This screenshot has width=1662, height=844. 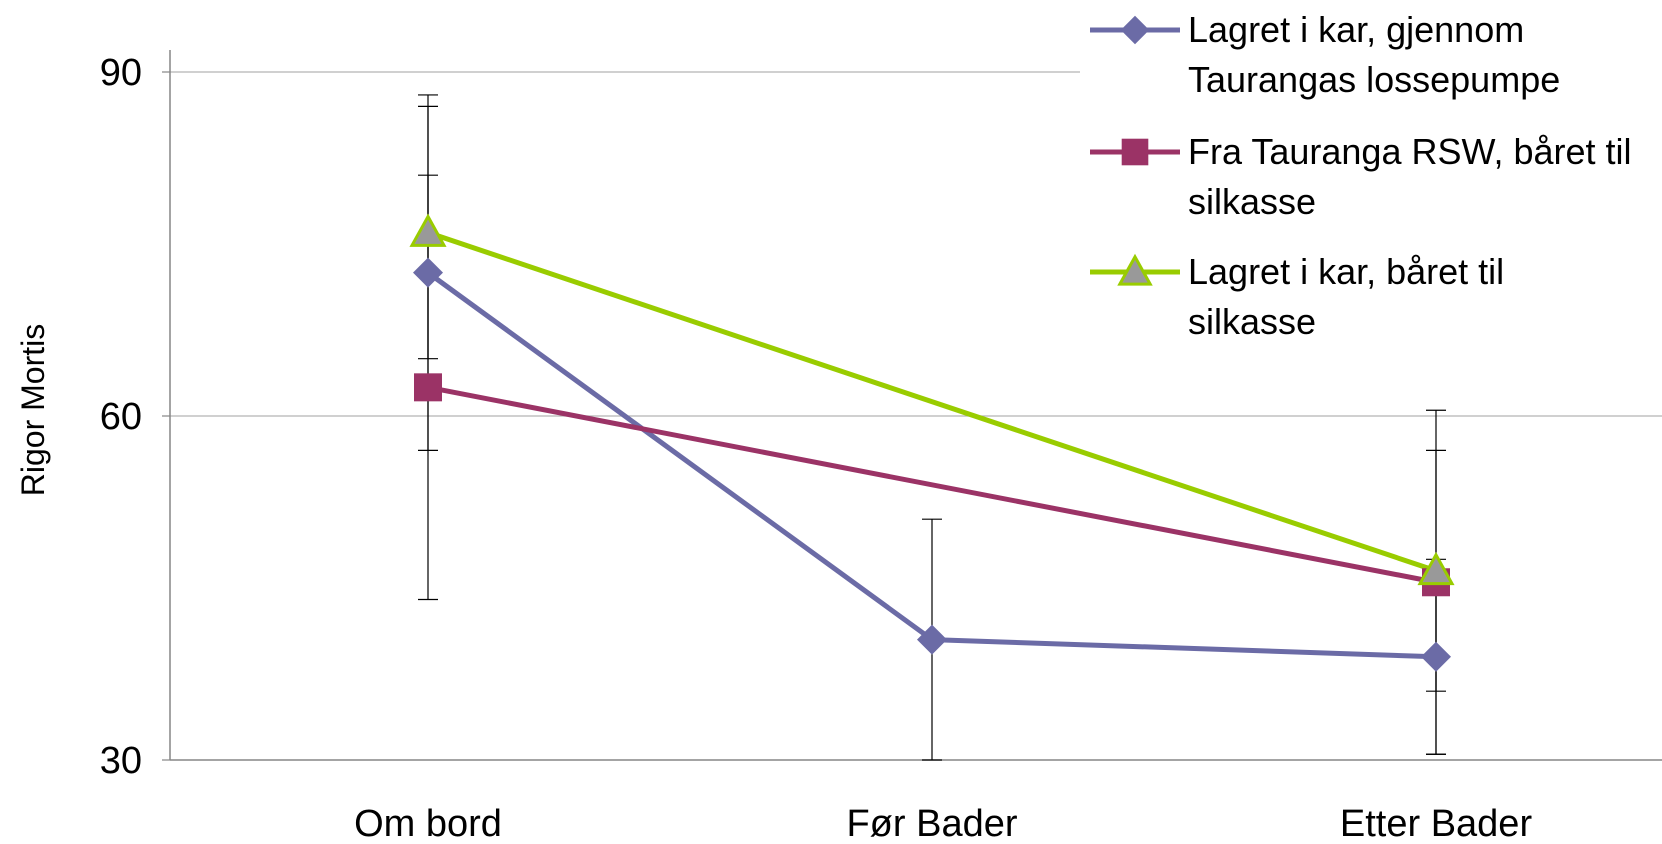 I want to click on x-tick-label: Etter Bader, so click(x=1436, y=823).